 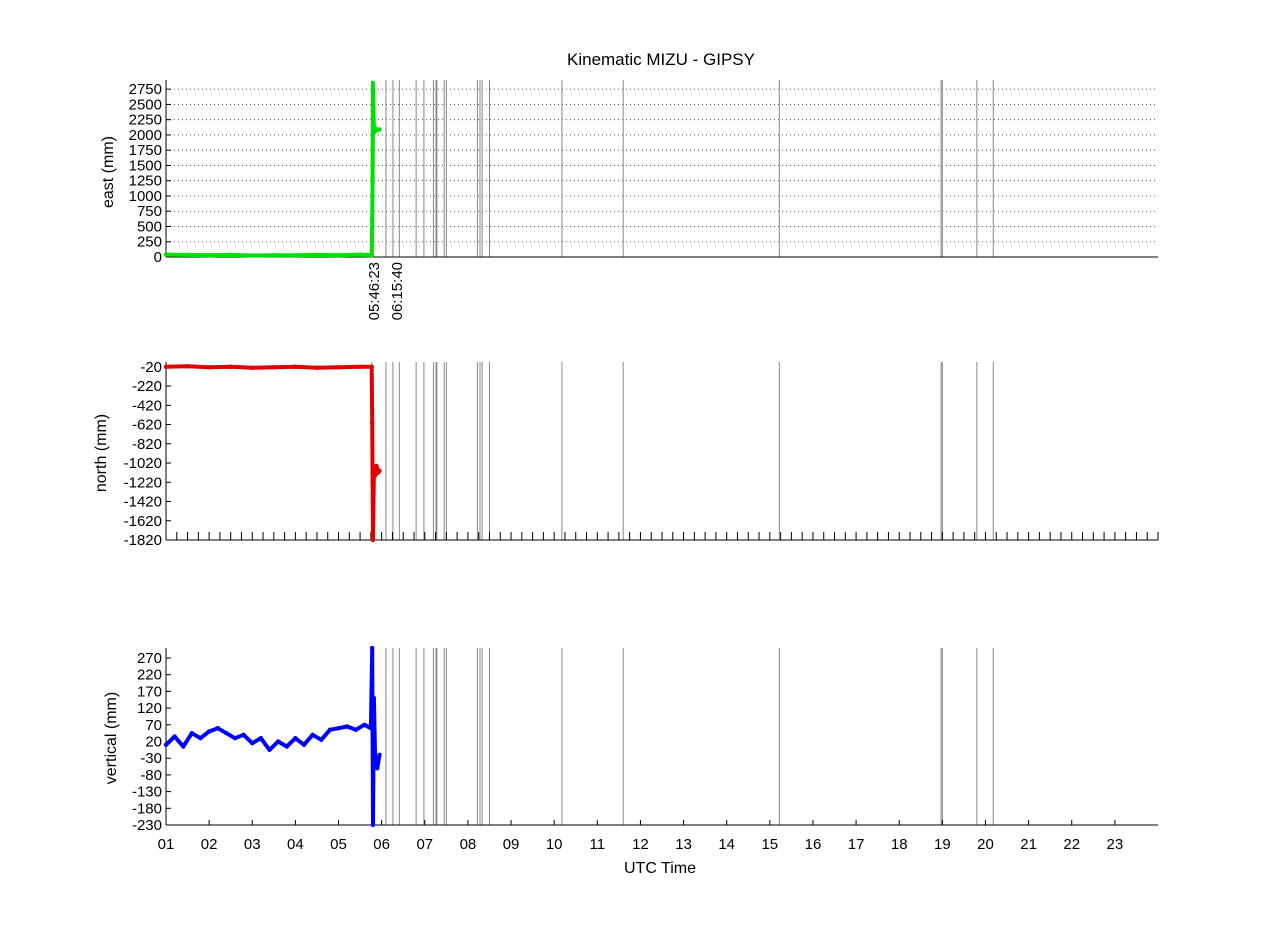 I want to click on x-tick-label: 23, so click(x=1115, y=844).